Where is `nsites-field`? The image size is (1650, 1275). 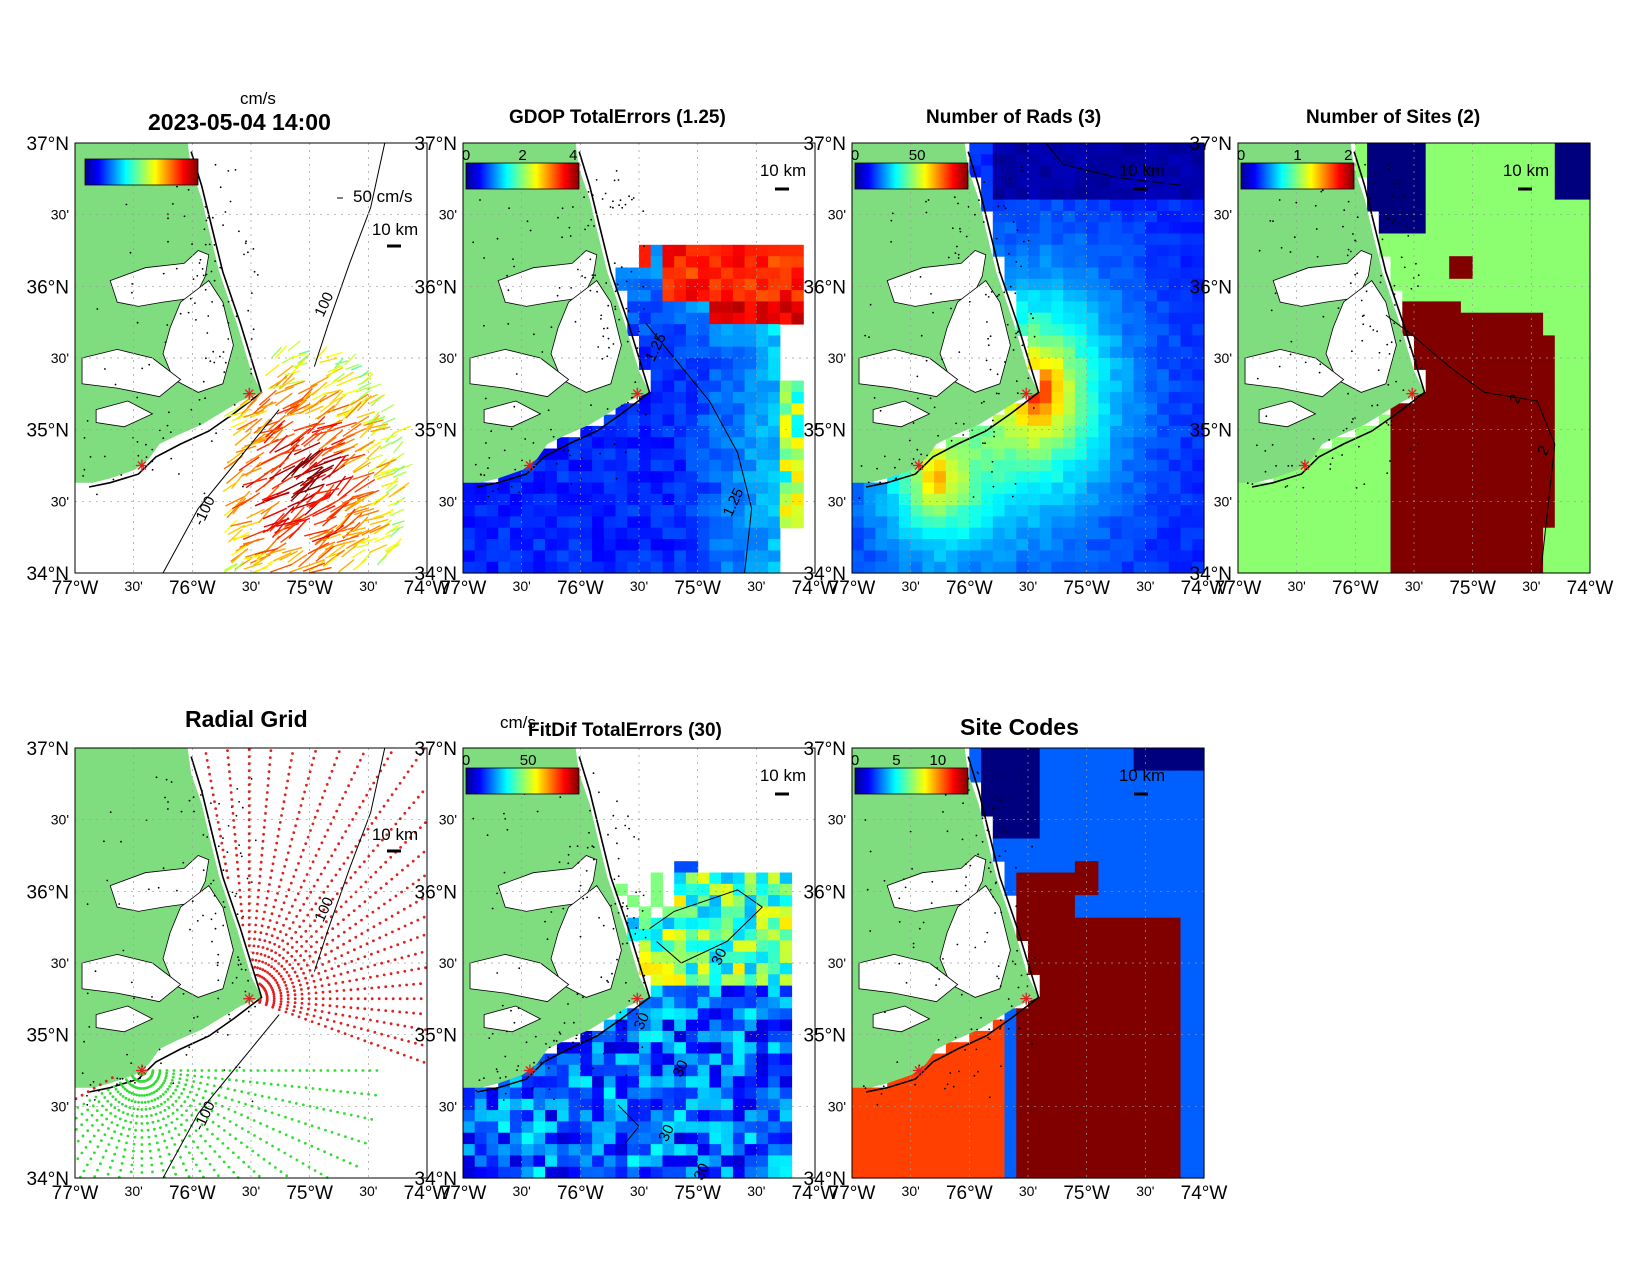 nsites-field is located at coordinates (1414, 358).